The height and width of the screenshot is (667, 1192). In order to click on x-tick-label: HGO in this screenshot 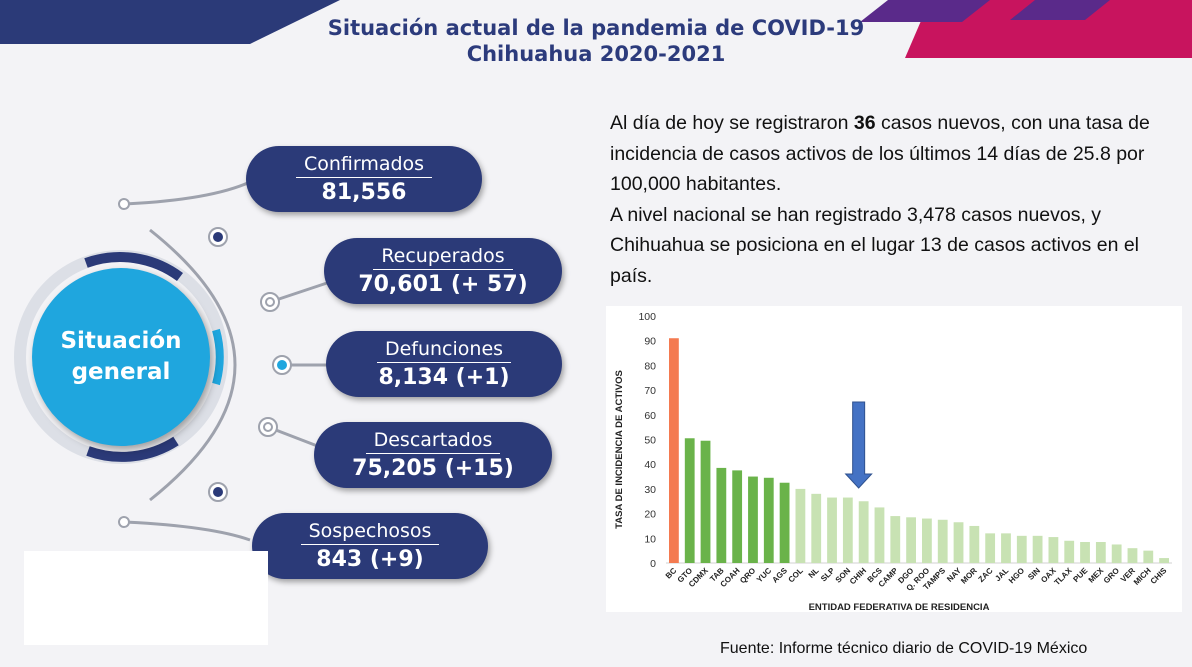, I will do `click(1016, 575)`.